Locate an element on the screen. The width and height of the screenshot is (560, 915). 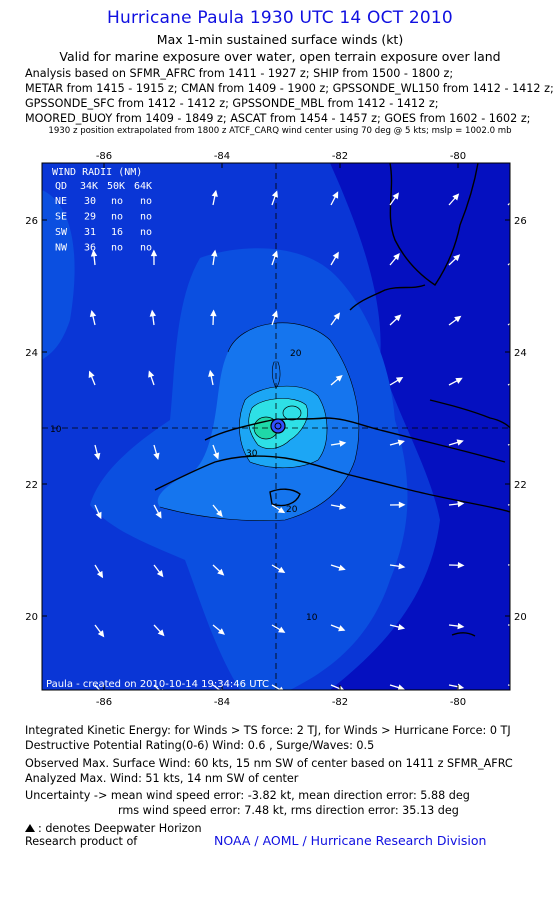
contour-lines is located at coordinates (259, 421).